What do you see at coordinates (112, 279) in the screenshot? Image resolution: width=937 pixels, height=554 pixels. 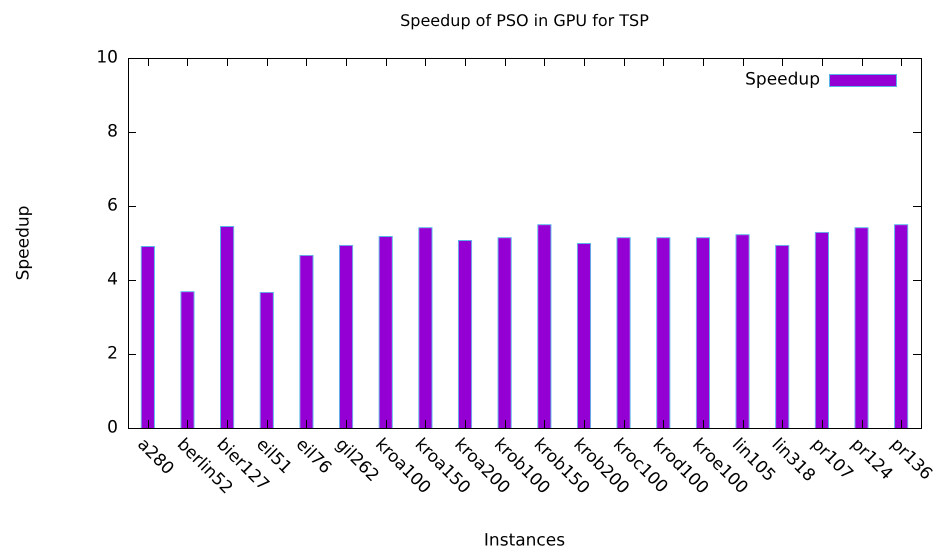 I see `y-tick-label: 4` at bounding box center [112, 279].